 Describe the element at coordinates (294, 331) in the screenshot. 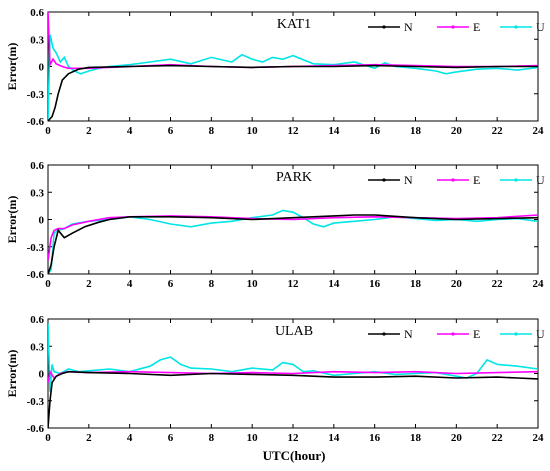

I see `chart-title: ULAB` at that location.